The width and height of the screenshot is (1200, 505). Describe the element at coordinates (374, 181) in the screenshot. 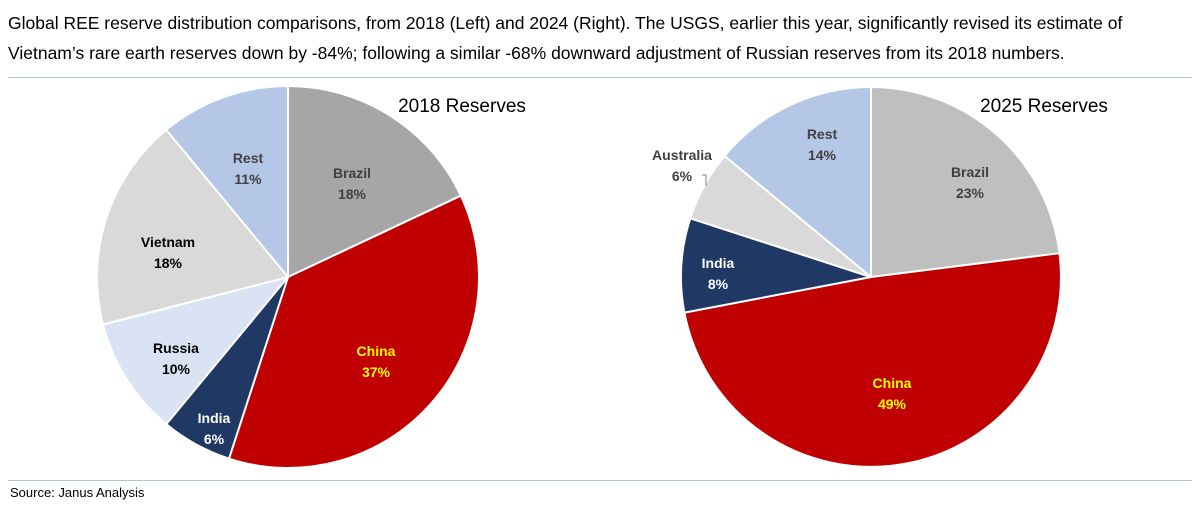

I see `slice-brazil-2018` at that location.